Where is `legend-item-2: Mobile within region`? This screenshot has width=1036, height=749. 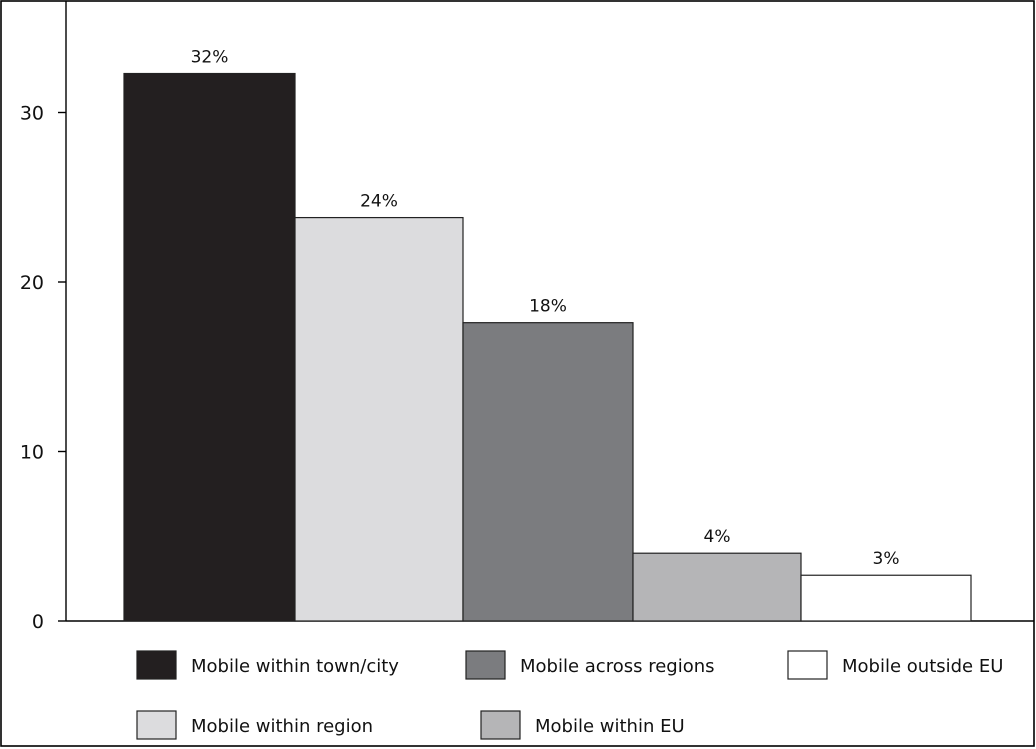
legend-item-2: Mobile within region is located at coordinates (254, 725).